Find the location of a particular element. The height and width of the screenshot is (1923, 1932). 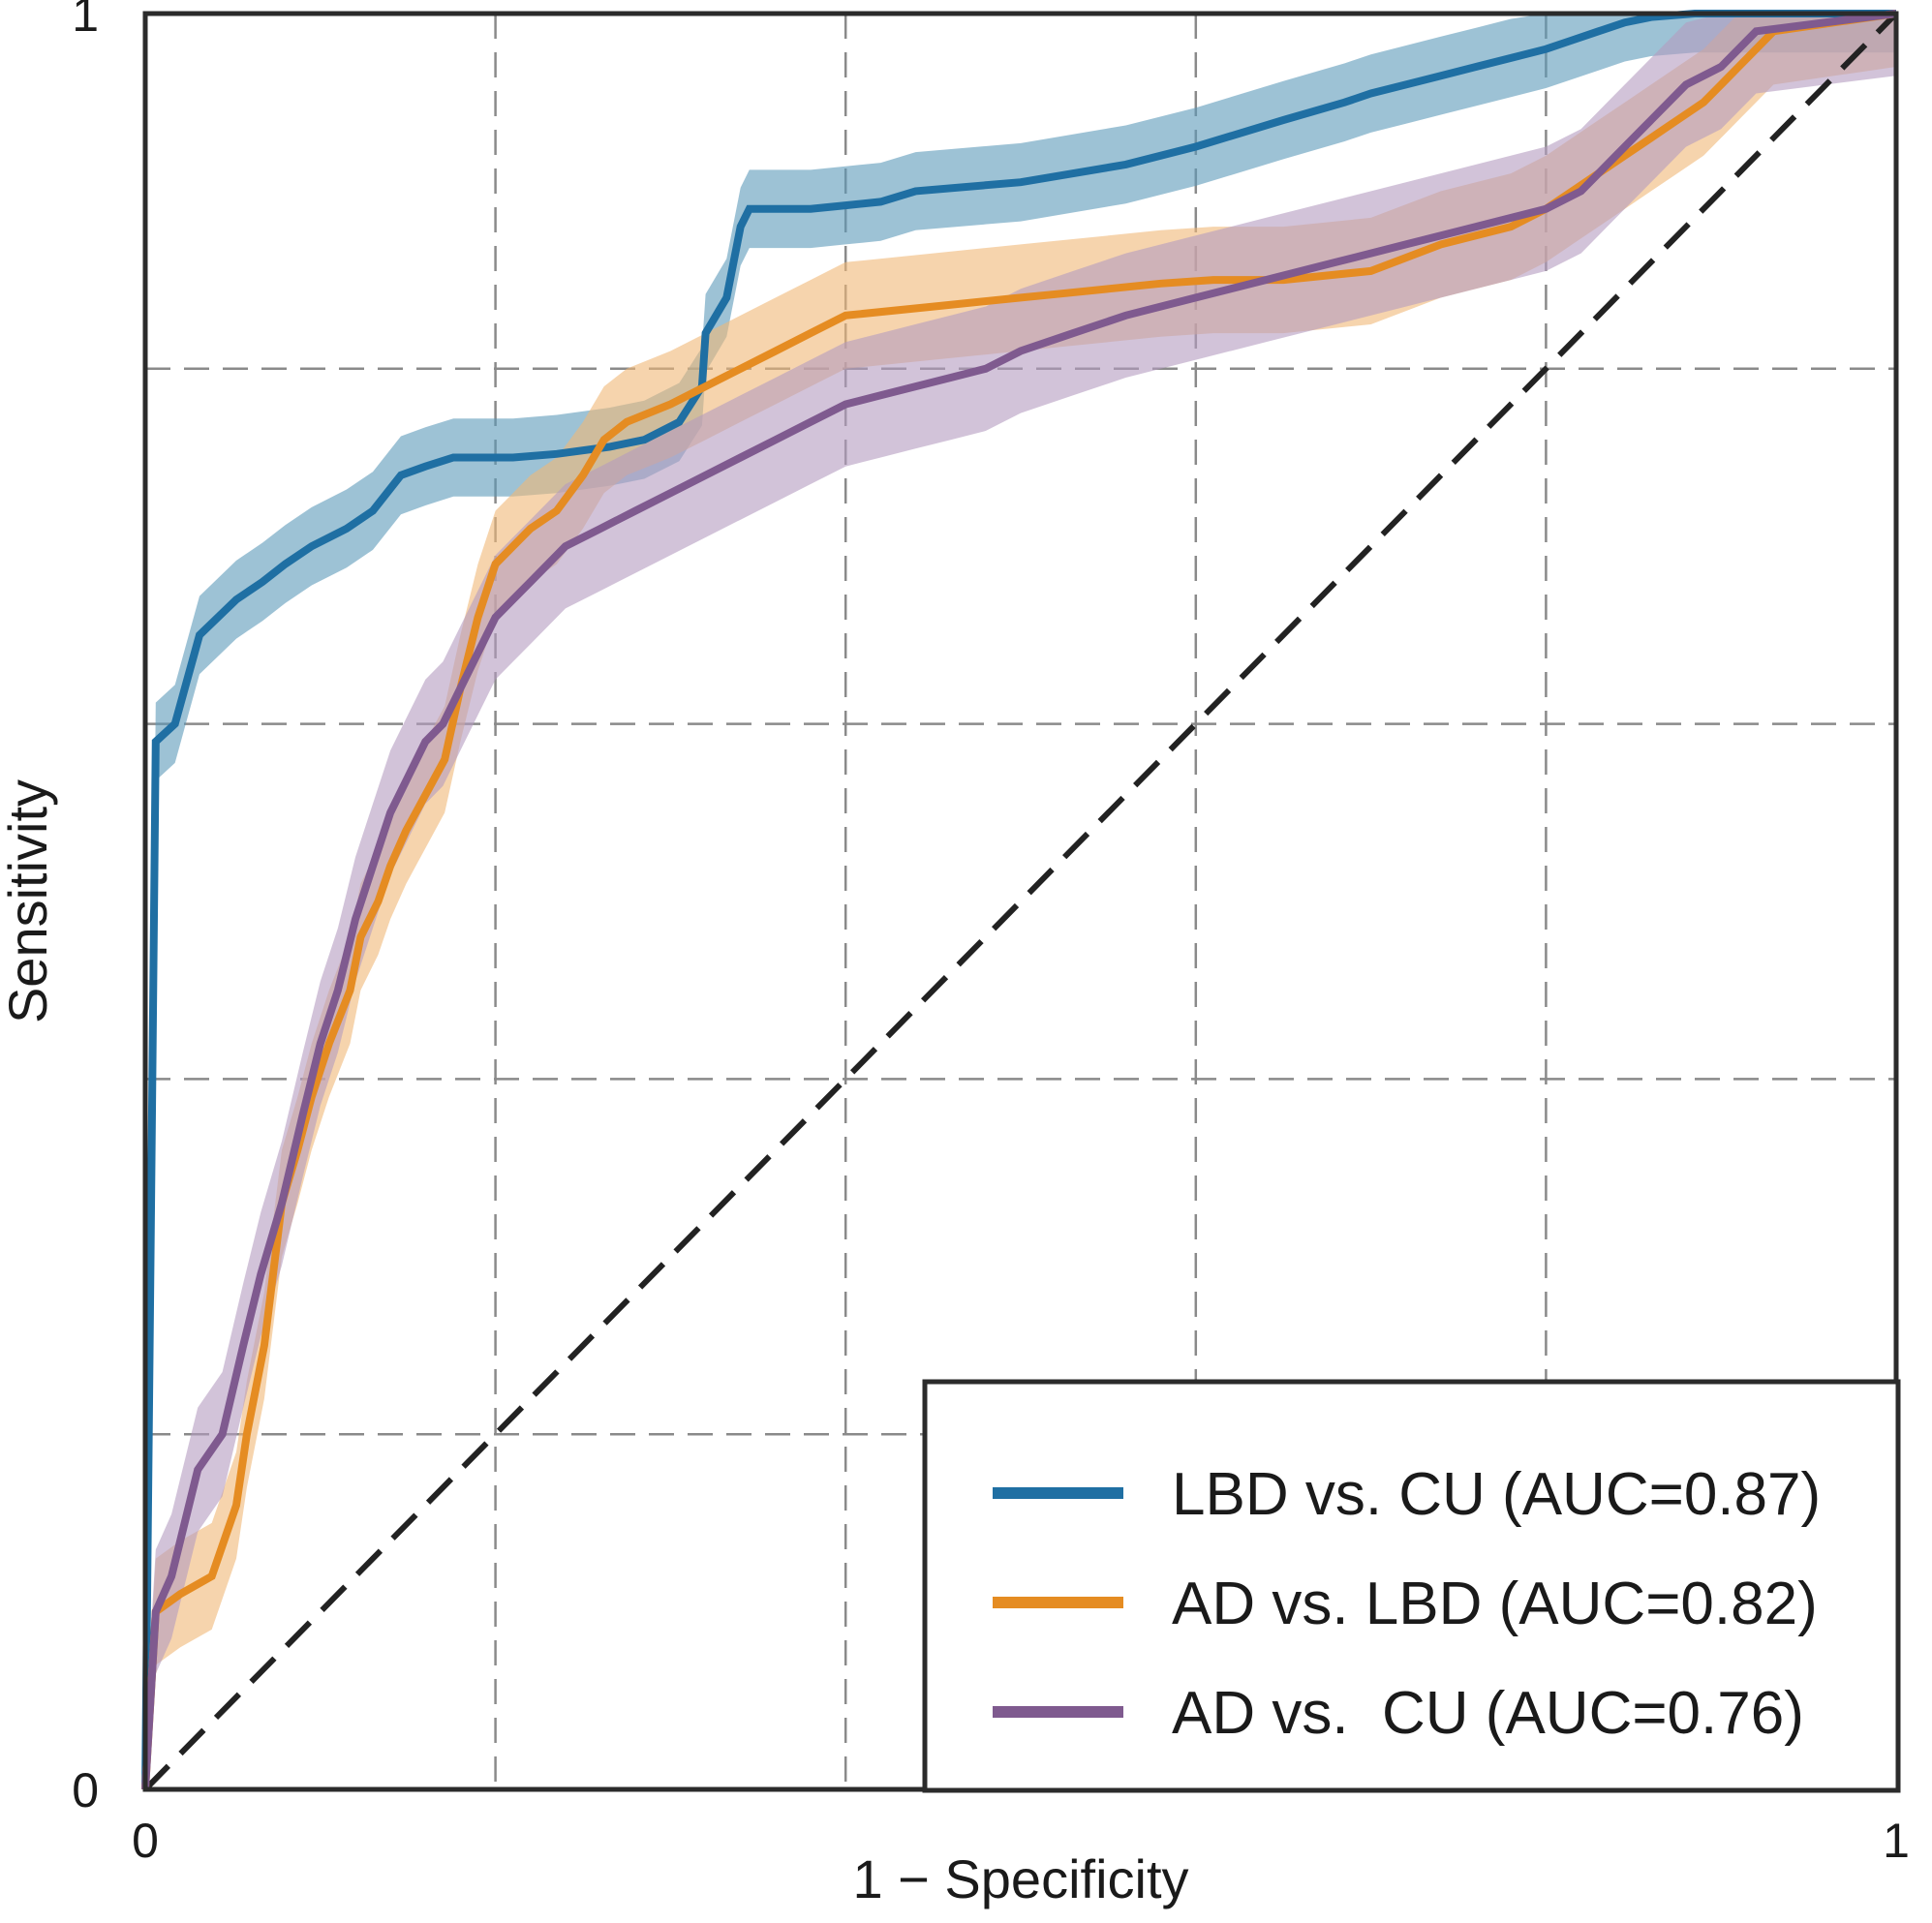

y-tick-label: 0 is located at coordinates (85, 1790).